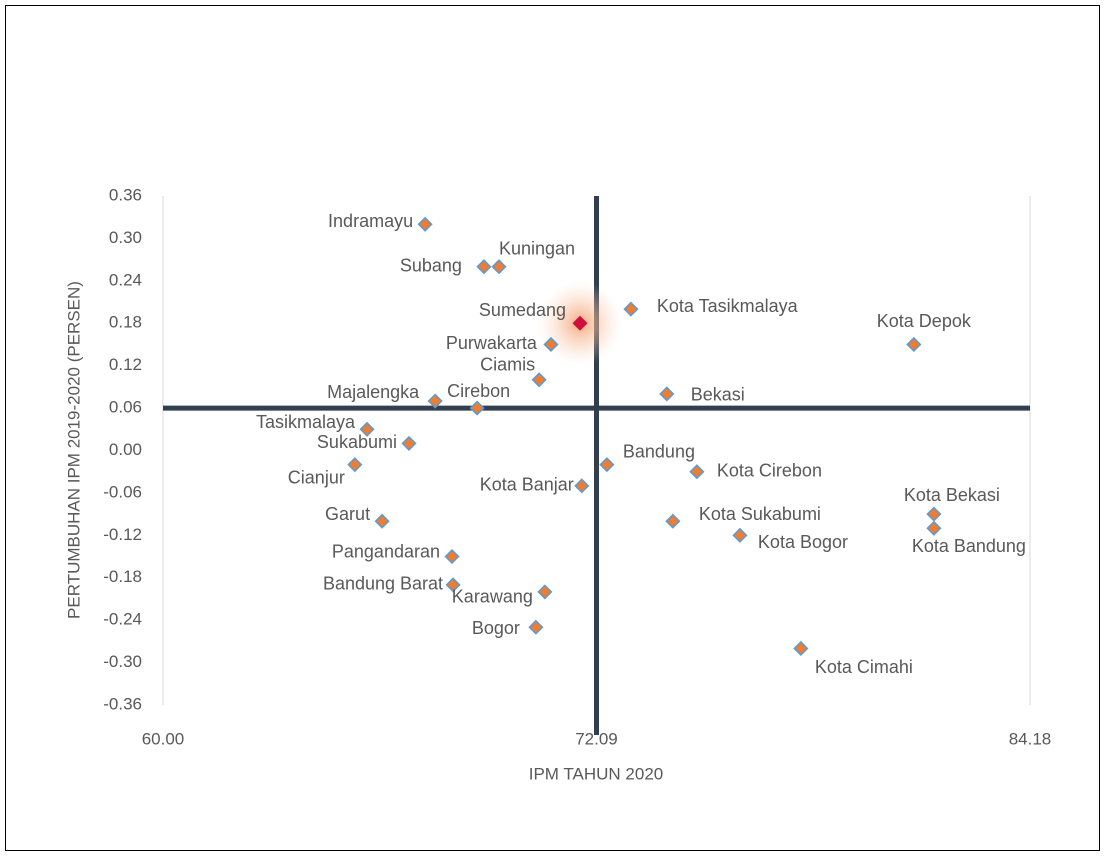 The image size is (1105, 856). I want to click on point-label: Kota Depok, so click(924, 321).